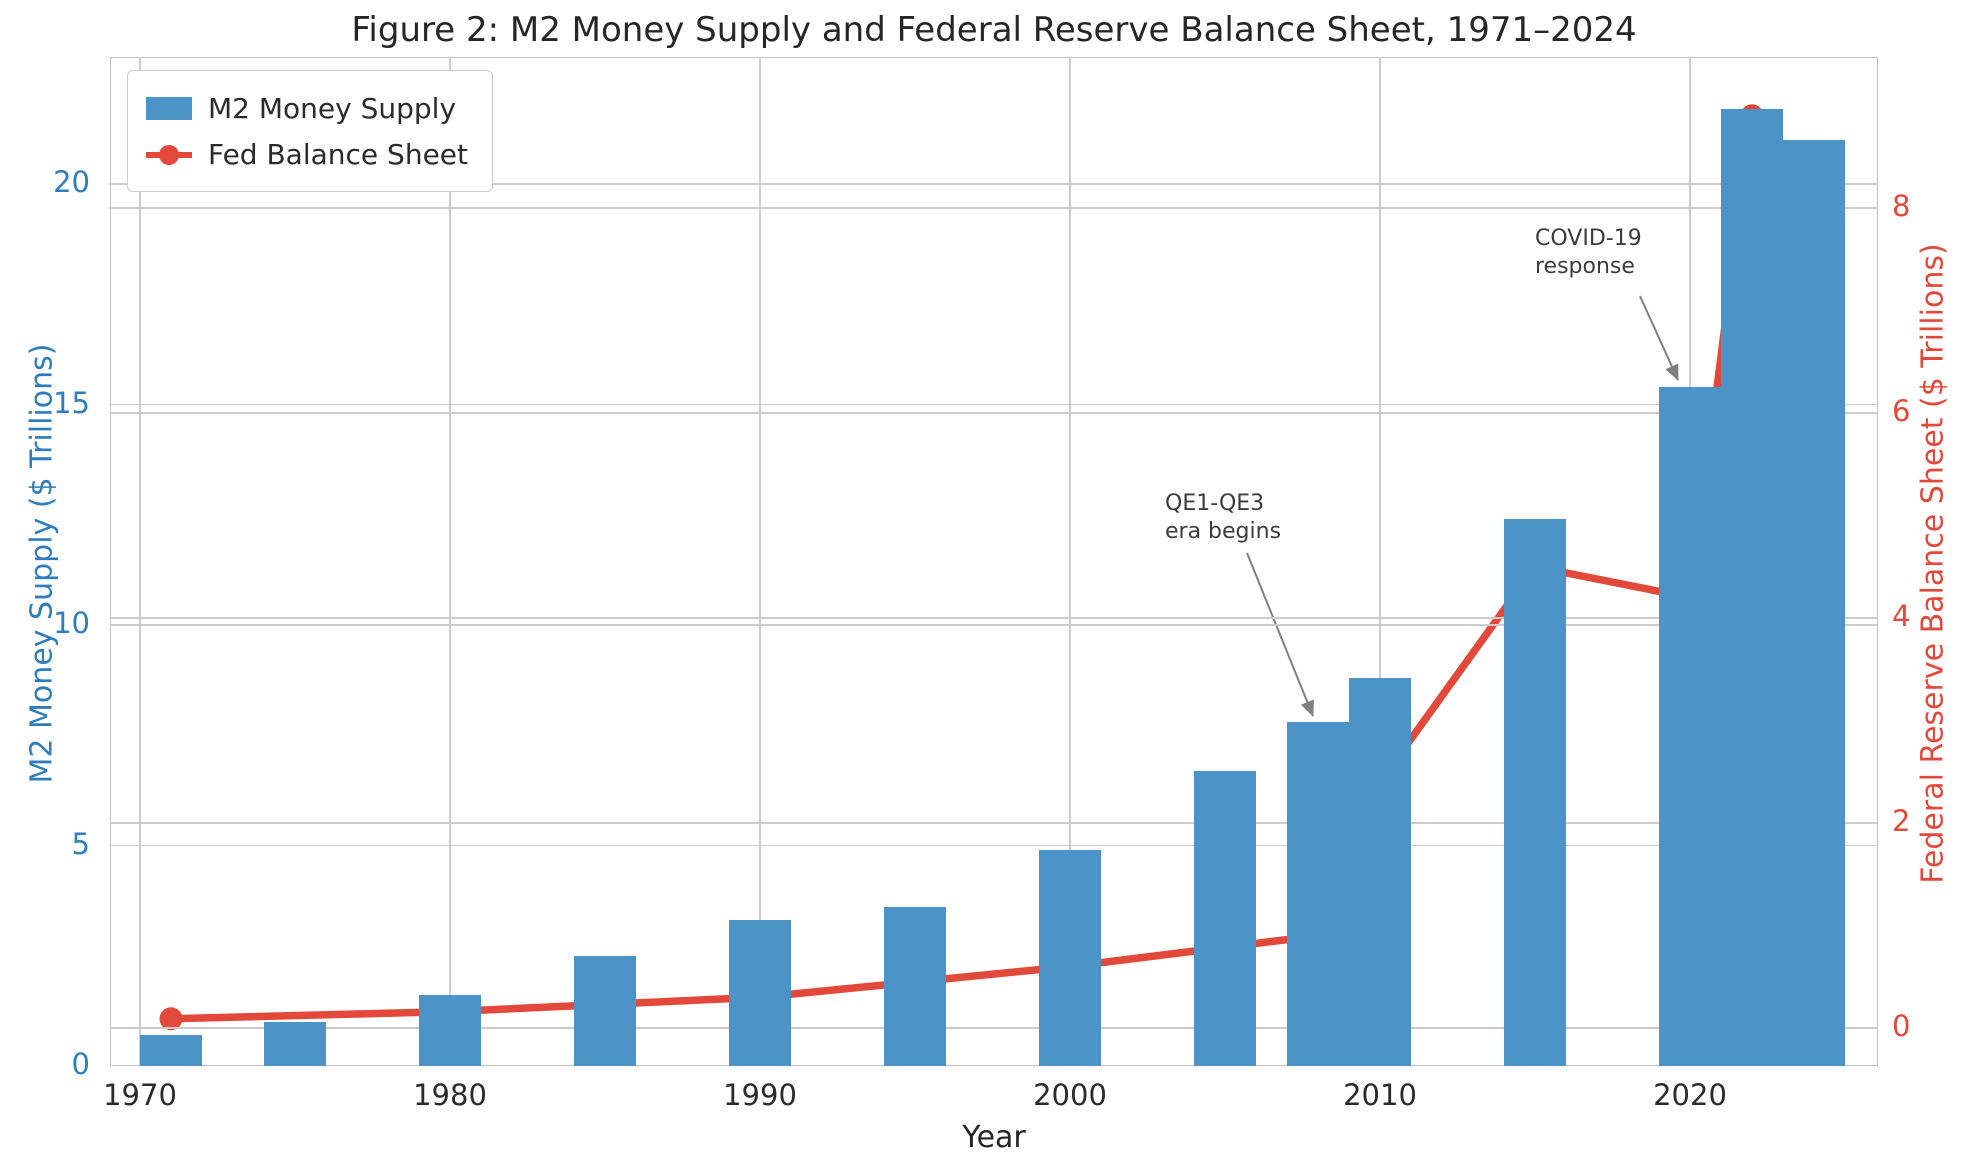 The height and width of the screenshot is (1170, 1968). Describe the element at coordinates (1901, 616) in the screenshot. I see `right-tick-label-4: 4` at that location.